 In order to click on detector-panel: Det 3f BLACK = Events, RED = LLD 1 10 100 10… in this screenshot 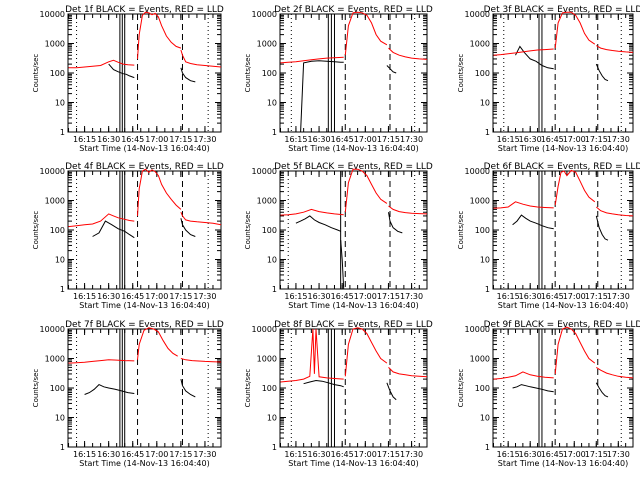, I will do `click(548, 79)`.